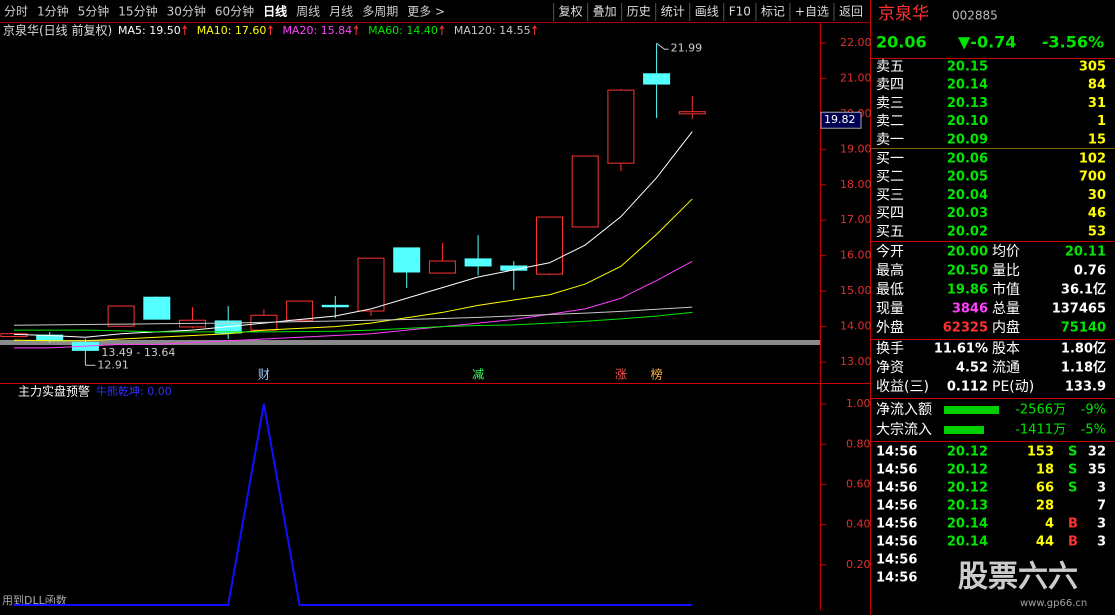 The image size is (1115, 615). I want to click on stat-value: 0.112, so click(967, 387).